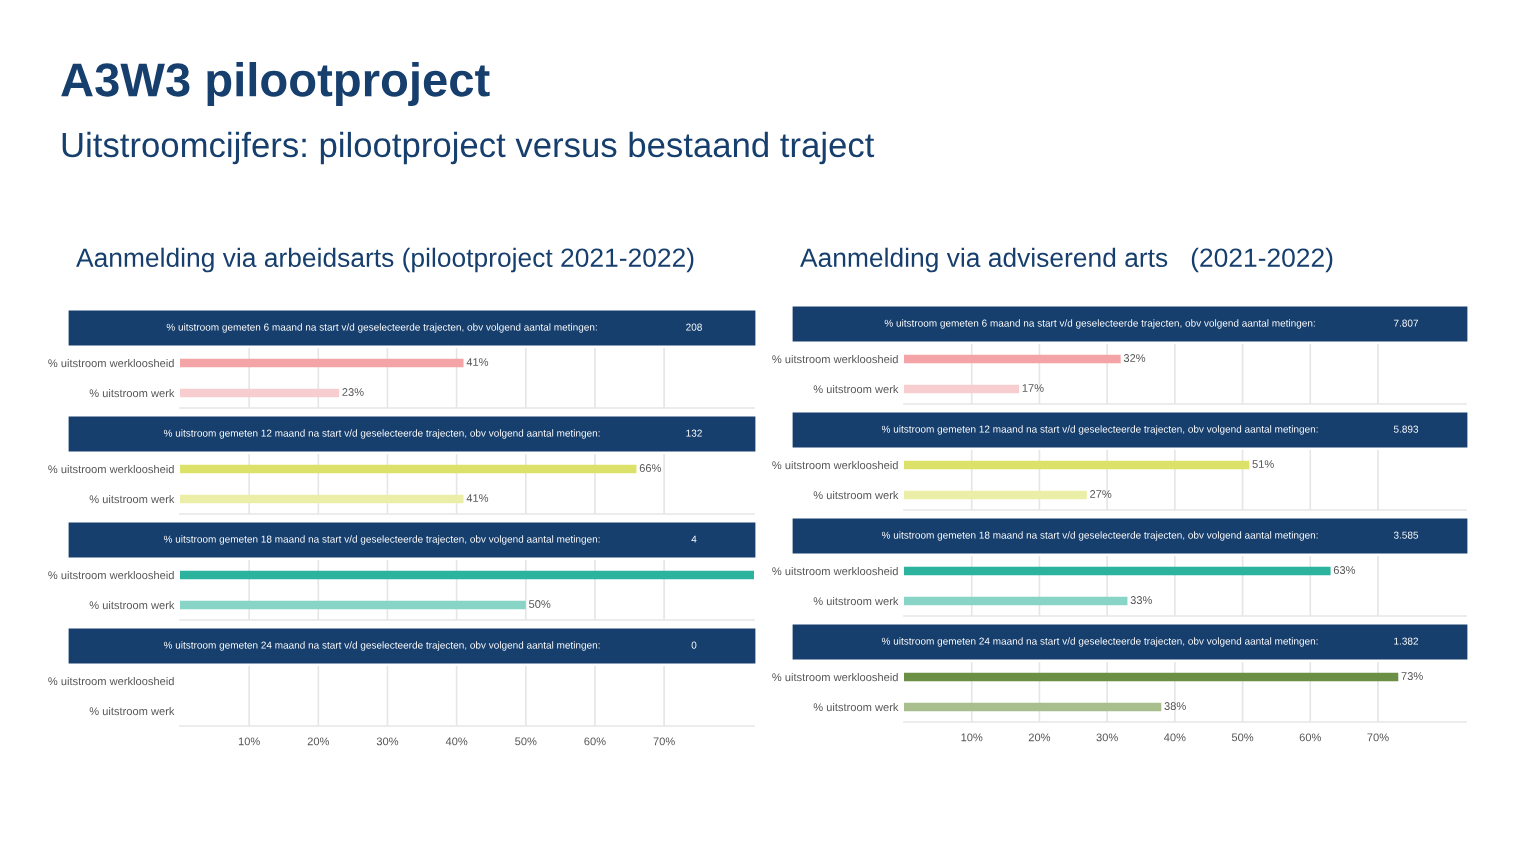 The width and height of the screenshot is (1516, 850). Describe the element at coordinates (275, 84) in the screenshot. I see `text: A3W3 pilootproject` at that location.